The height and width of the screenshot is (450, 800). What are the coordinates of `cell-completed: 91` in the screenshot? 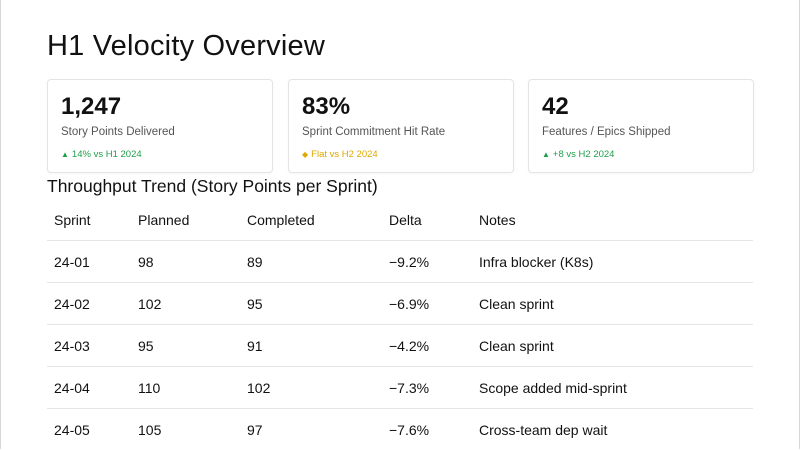 It's located at (311, 346).